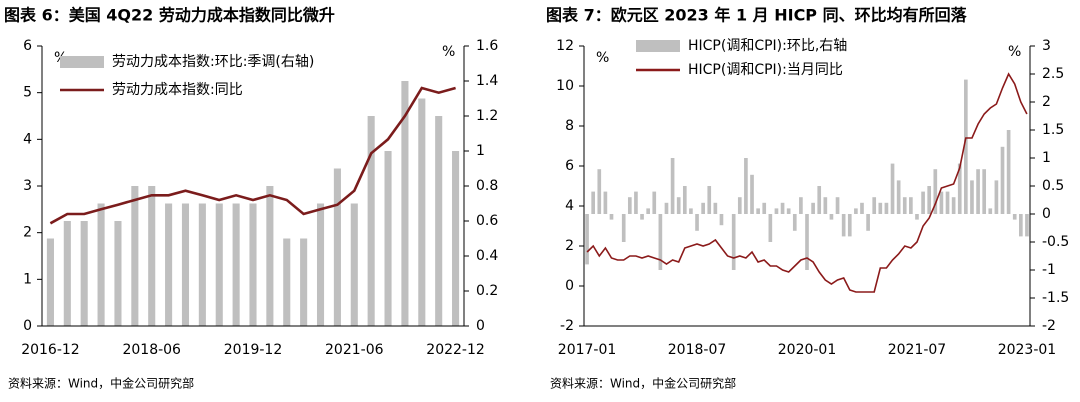 The image size is (1080, 402). I want to click on x-tick-label: 2021-07, so click(917, 350).